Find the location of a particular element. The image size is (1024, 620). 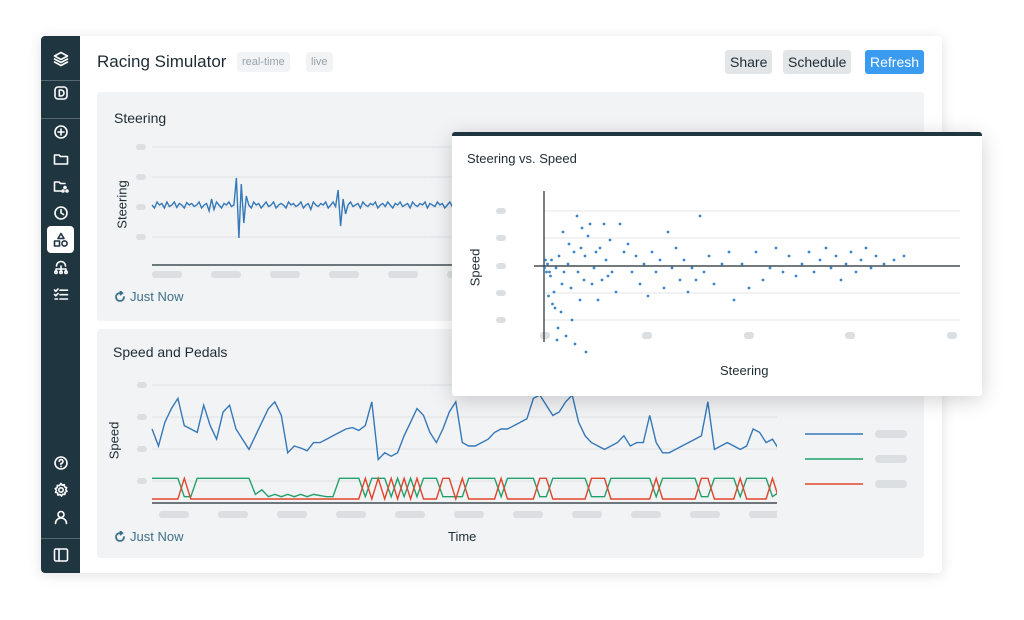

layers-icon is located at coordinates (60, 58).